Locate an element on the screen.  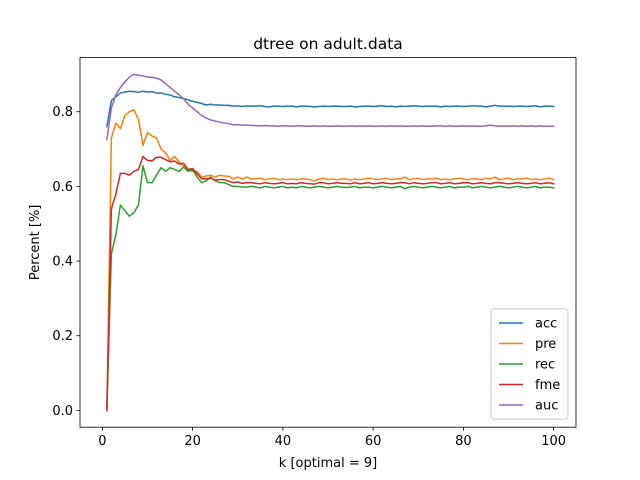
legend-box is located at coordinates (529, 364).